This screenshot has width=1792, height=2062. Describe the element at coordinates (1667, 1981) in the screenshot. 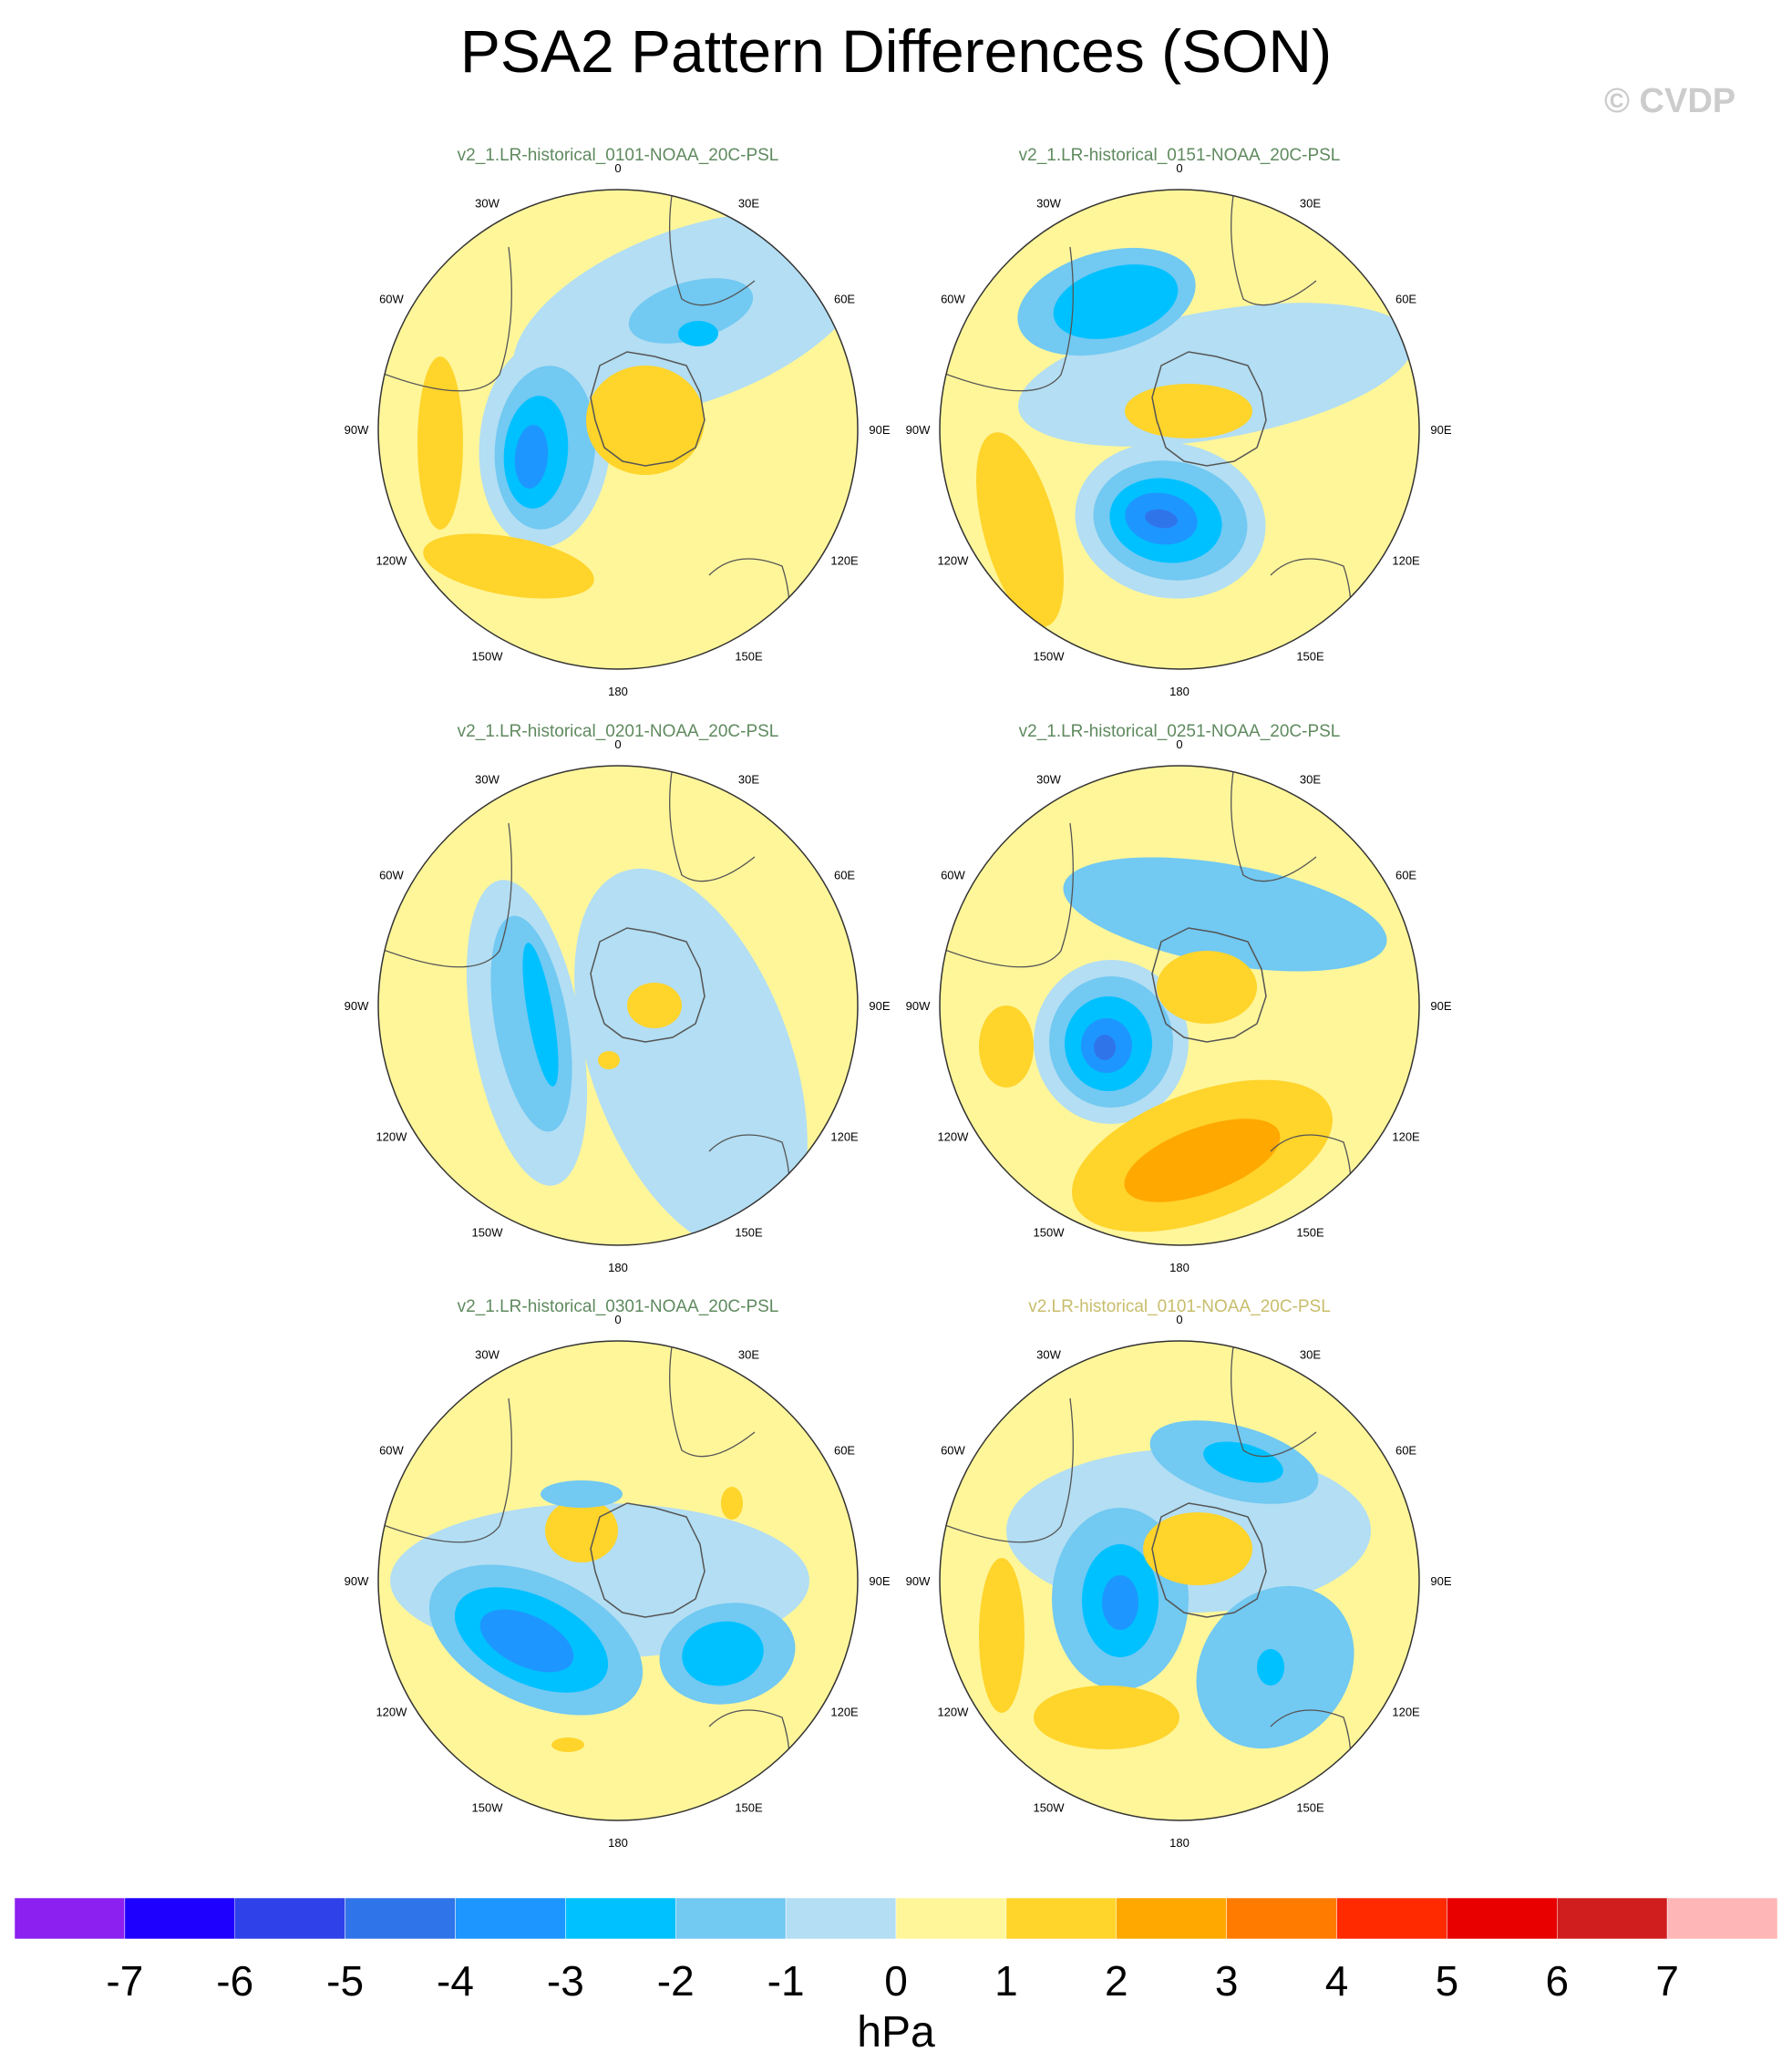

I see `colorbar-tick-label: 7` at that location.